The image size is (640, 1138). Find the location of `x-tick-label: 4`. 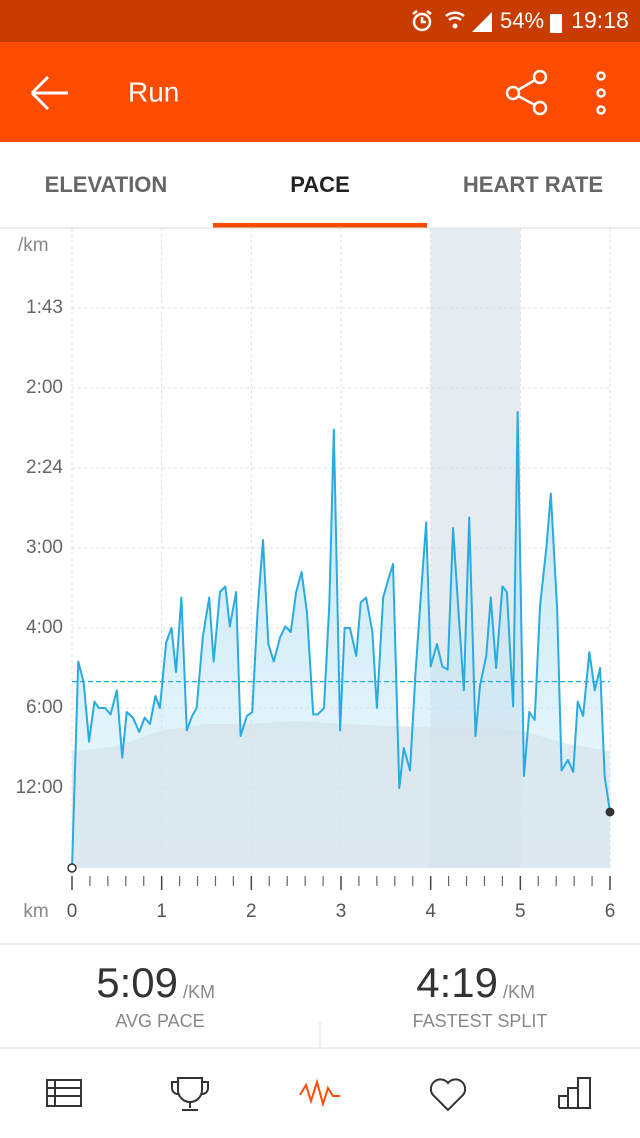

x-tick-label: 4 is located at coordinates (430, 911).